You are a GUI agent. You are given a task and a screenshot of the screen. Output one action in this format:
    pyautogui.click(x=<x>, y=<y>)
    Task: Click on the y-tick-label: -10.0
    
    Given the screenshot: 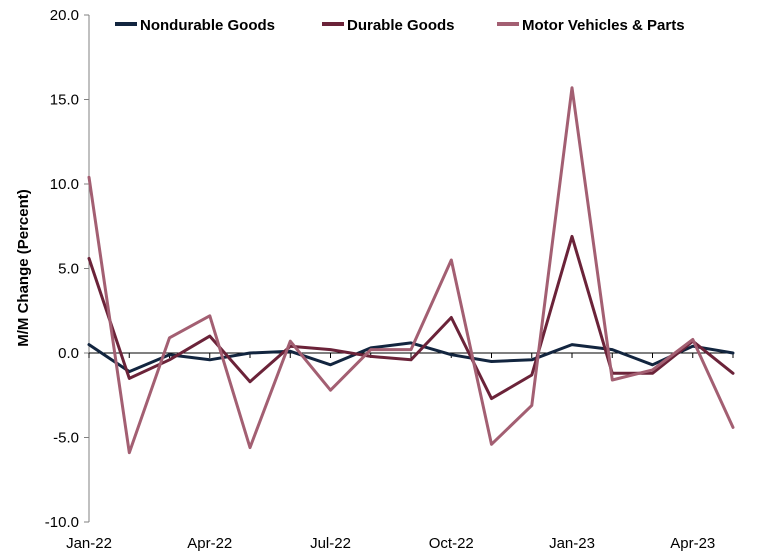 What is the action you would take?
    pyautogui.click(x=62, y=522)
    